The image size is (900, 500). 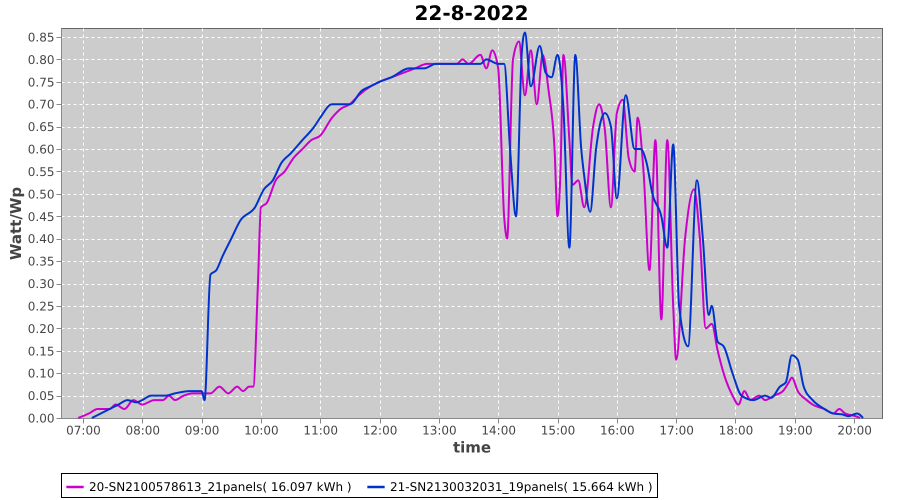 I want to click on y-tick-label: 0.60, so click(x=41, y=149).